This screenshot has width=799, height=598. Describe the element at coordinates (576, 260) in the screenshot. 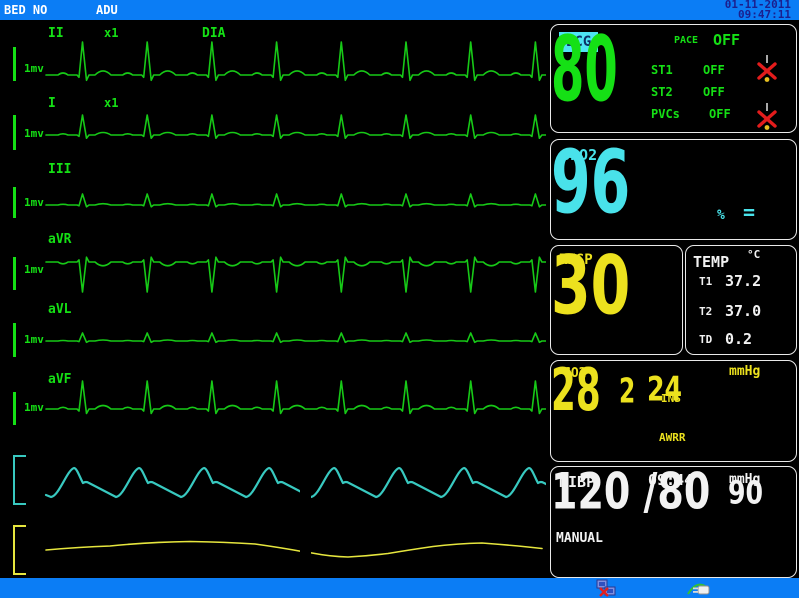

I see `resp-title: RESP` at that location.